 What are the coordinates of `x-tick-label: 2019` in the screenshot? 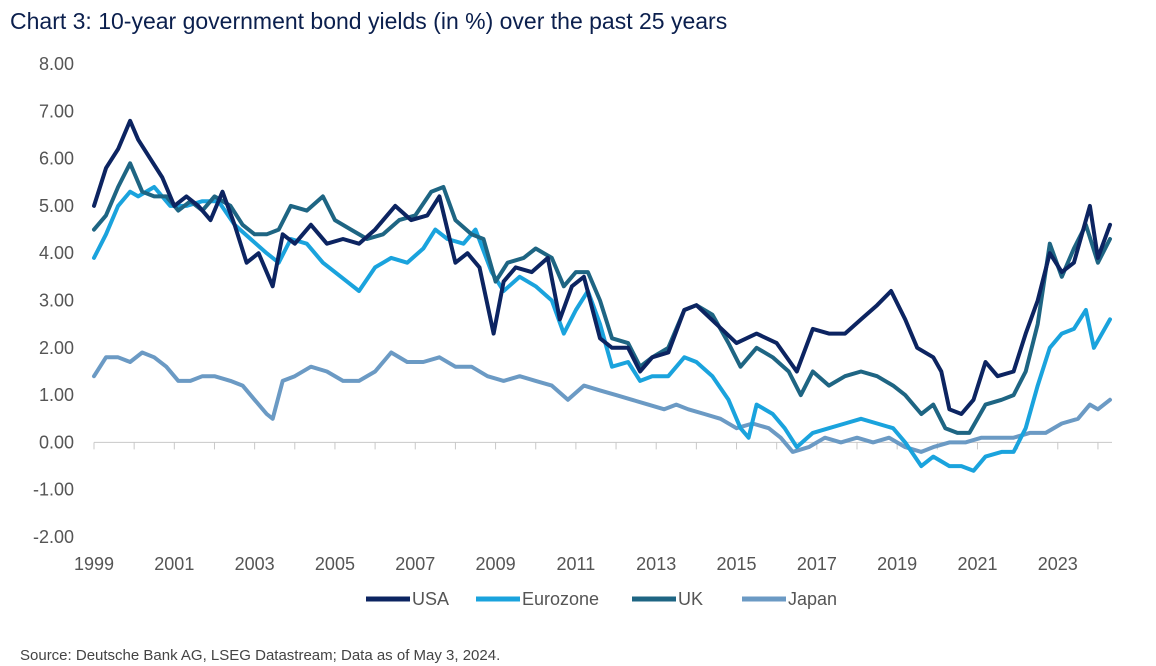 It's located at (897, 564).